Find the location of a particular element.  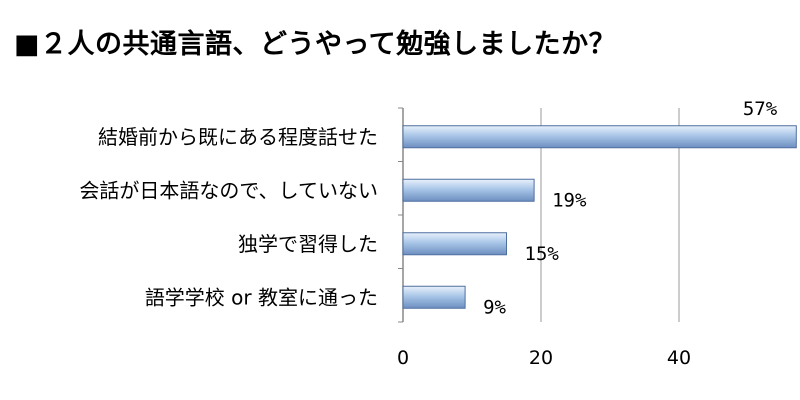

value-label: 19% is located at coordinates (569, 200).